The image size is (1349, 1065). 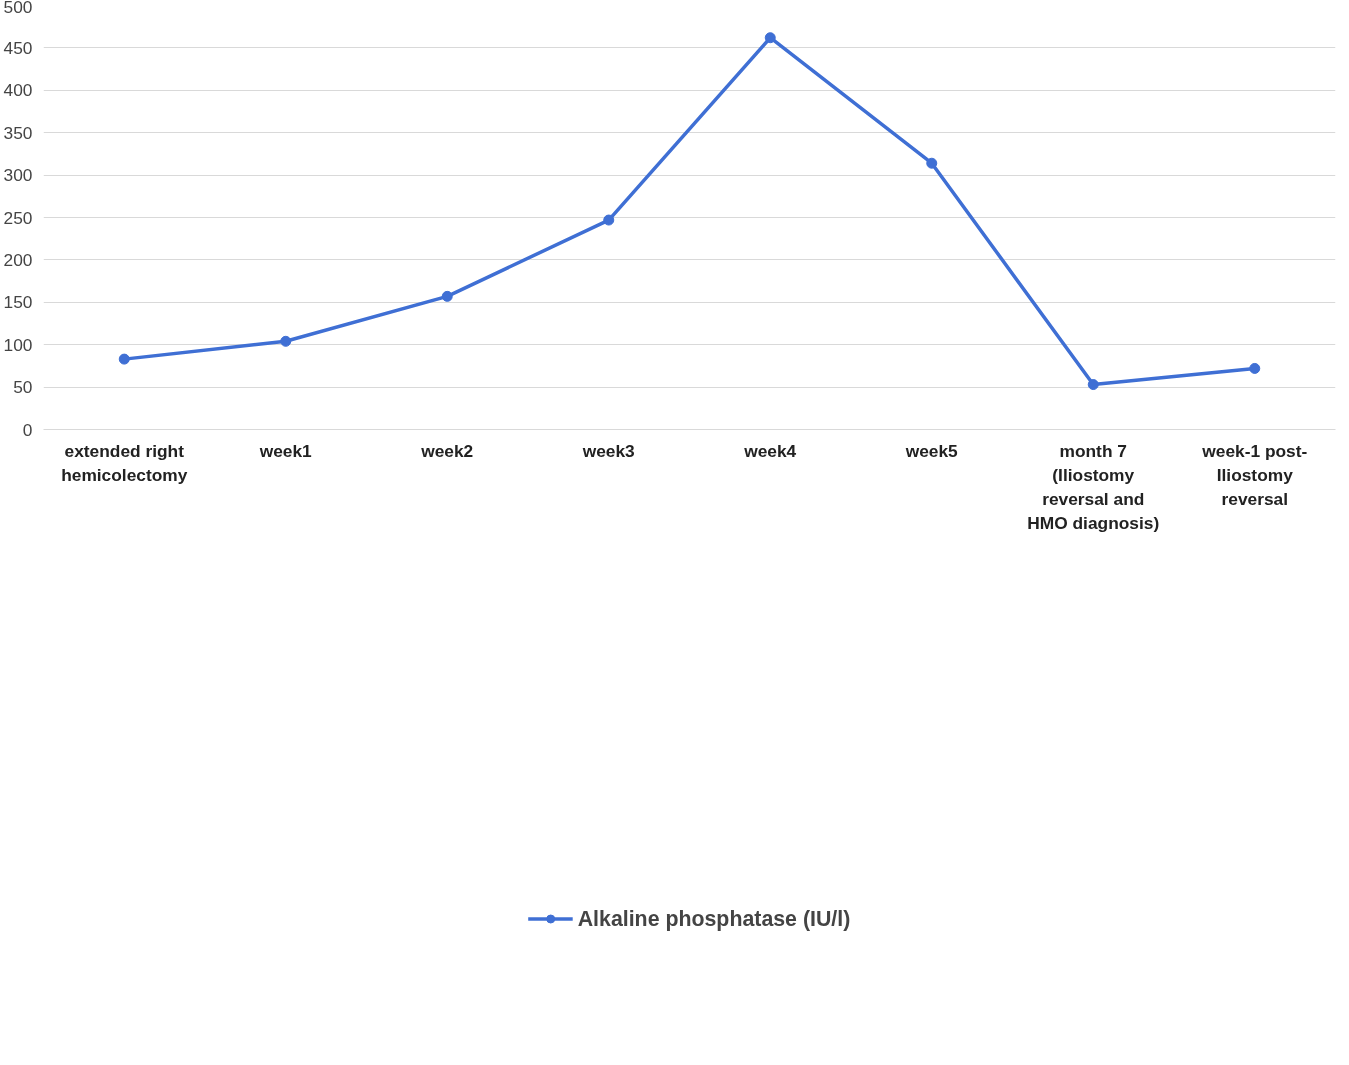 I want to click on y-tick-label: 400, so click(x=18, y=90).